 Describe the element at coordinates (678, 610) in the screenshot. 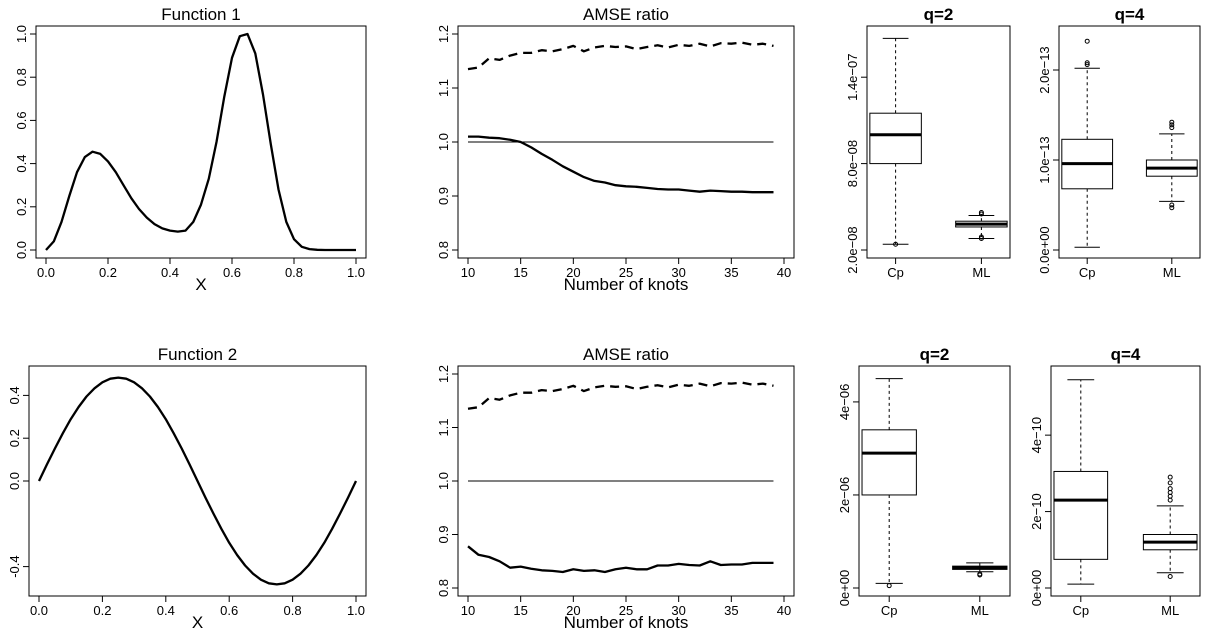

I see `x-tick-label: 30` at that location.